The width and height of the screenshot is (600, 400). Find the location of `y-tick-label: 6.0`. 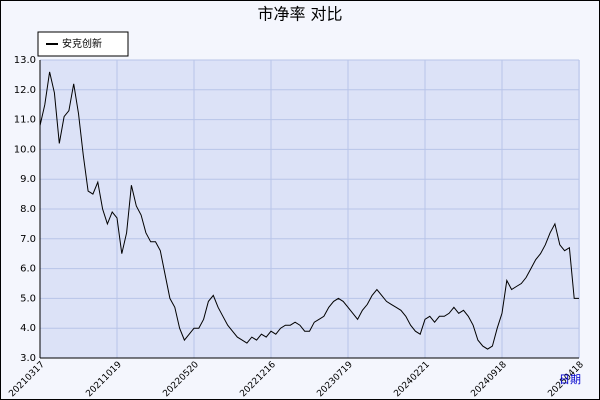

y-tick-label: 6.0 is located at coordinates (28, 269).